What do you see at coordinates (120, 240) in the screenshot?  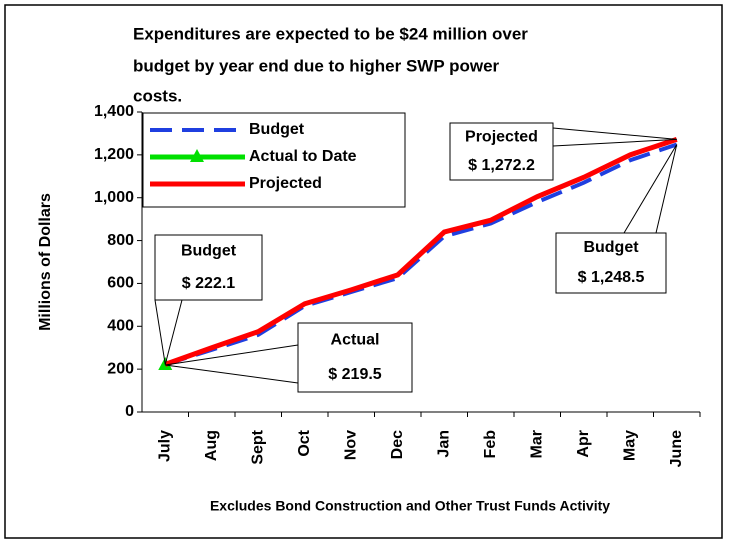 I see `y-tick-label: 800` at bounding box center [120, 240].